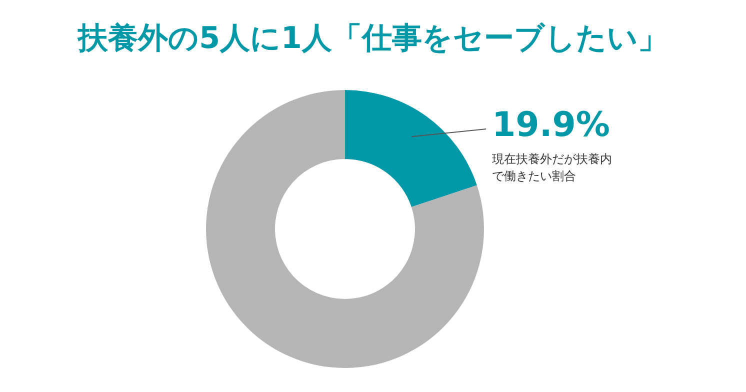 This screenshot has width=746, height=392. Describe the element at coordinates (552, 168) in the screenshot. I see `slice-label: 現在扶養外だが扶養内で働きたい割合` at that location.